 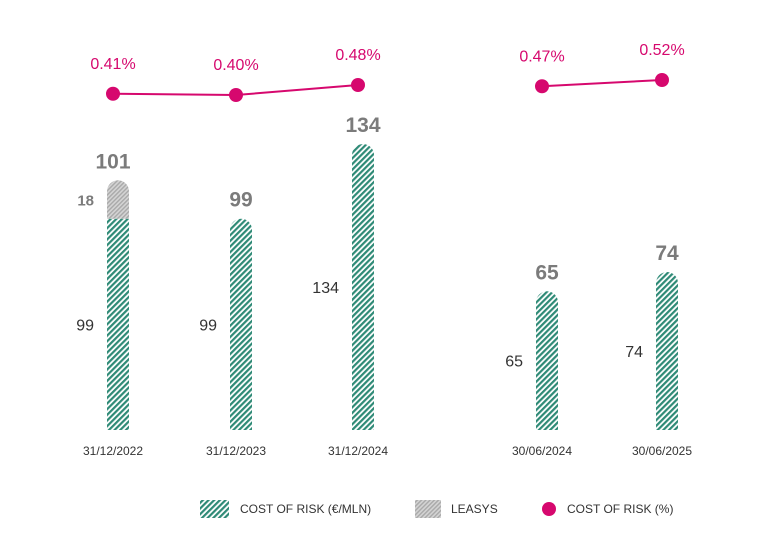 I want to click on legend-swatch-cost-of-risk-pct, so click(x=549, y=509).